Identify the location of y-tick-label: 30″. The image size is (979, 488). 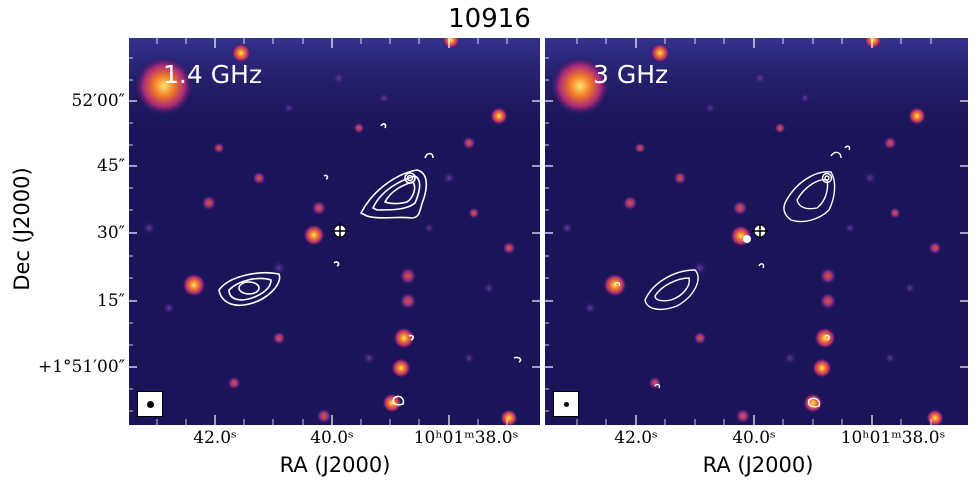
(111, 233).